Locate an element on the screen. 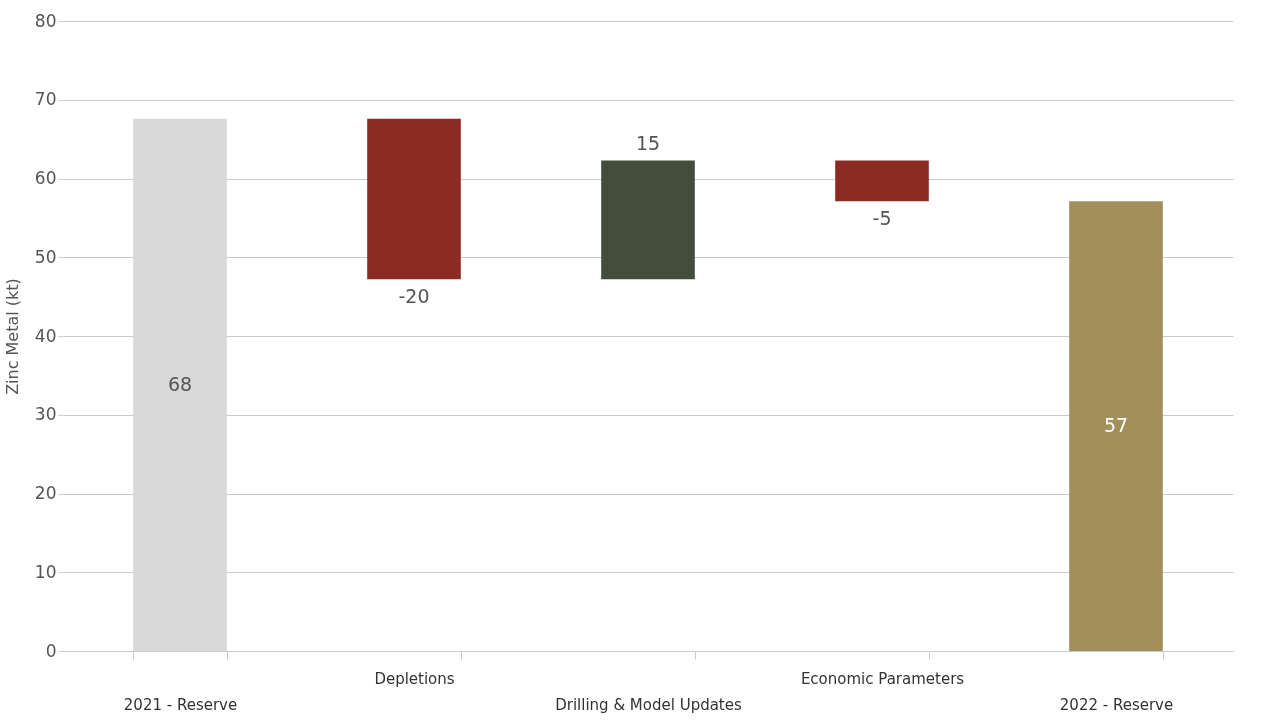 The height and width of the screenshot is (720, 1277). y-tick-label: 30 is located at coordinates (45, 414).